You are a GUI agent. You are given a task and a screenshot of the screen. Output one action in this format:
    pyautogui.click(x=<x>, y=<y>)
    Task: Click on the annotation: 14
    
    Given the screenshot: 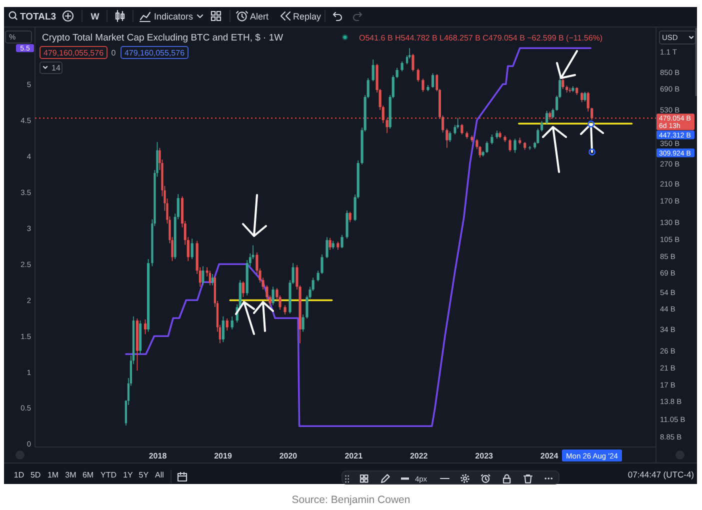 What is the action you would take?
    pyautogui.click(x=56, y=68)
    